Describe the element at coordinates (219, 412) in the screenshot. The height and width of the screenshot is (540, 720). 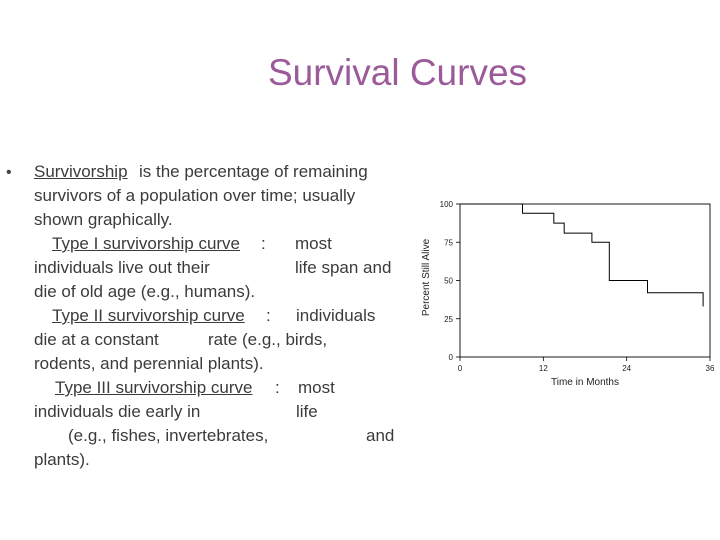
I see `text-line: individuals die early in life` at that location.